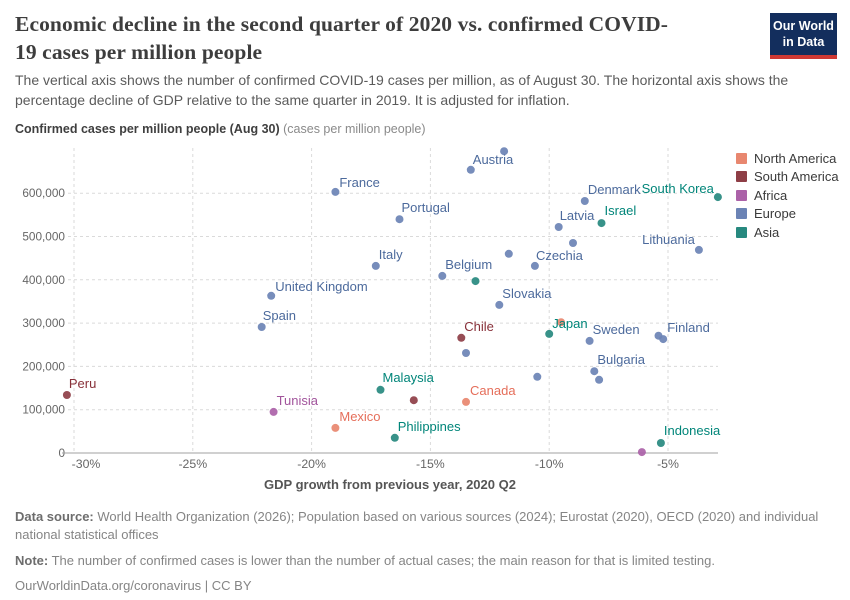 This screenshot has height=600, width=850. What do you see at coordinates (133, 586) in the screenshot?
I see `license-line: OurWorldinData.org/coronavirus | CC BY` at bounding box center [133, 586].